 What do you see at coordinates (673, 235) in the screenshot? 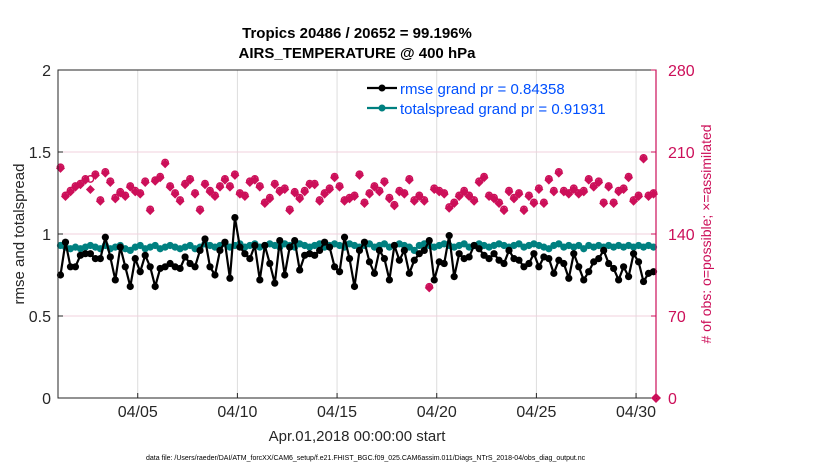
I see `y2-axis-ticks: 0 70 140 210 280` at bounding box center [673, 235].